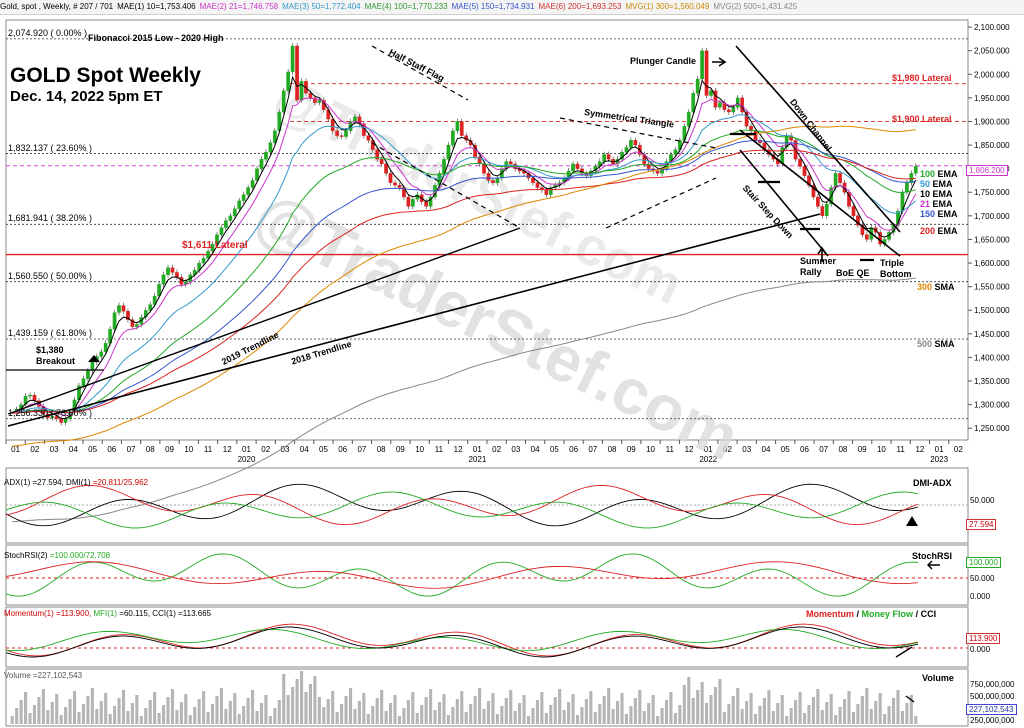 The width and height of the screenshot is (1024, 728). What do you see at coordinates (50, 333) in the screenshot?
I see `fib-label-4: 1,439.159 ( 61.80% )` at bounding box center [50, 333].